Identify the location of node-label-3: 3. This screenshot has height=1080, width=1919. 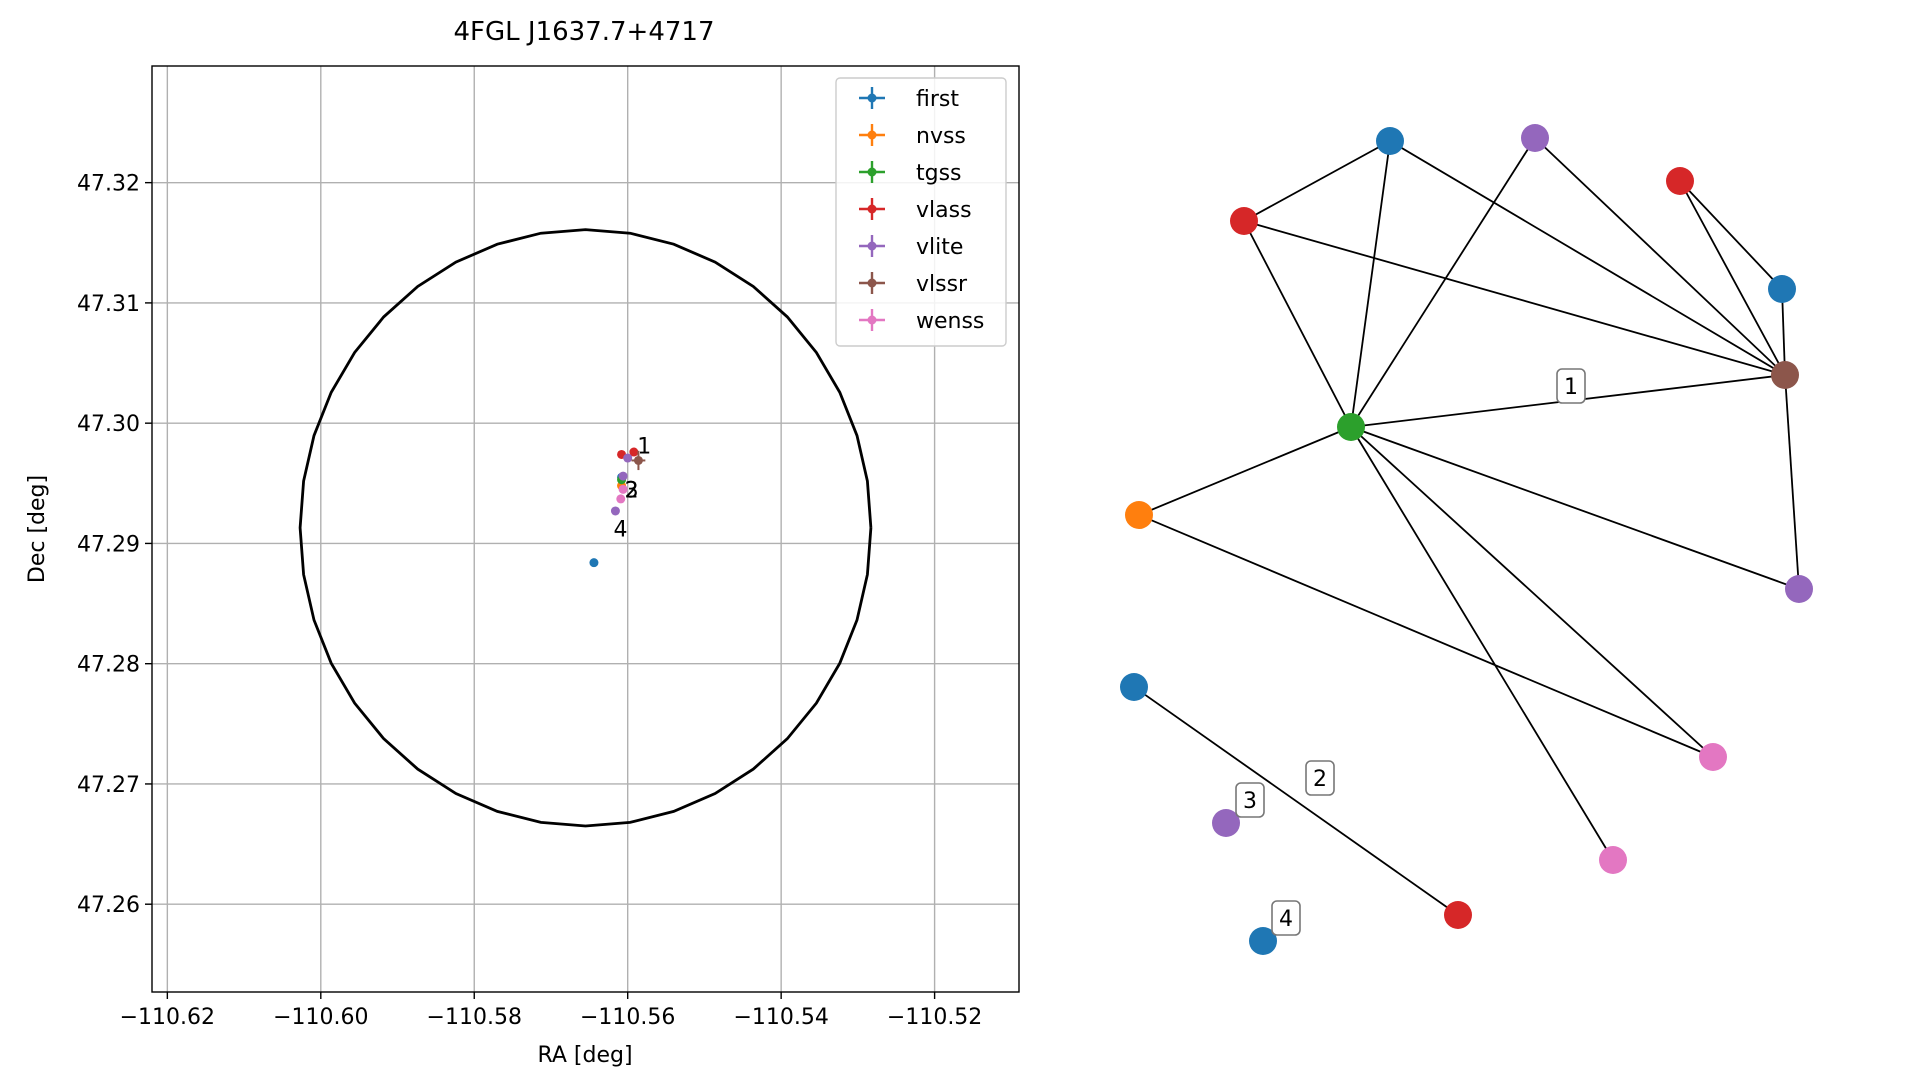
(1250, 801).